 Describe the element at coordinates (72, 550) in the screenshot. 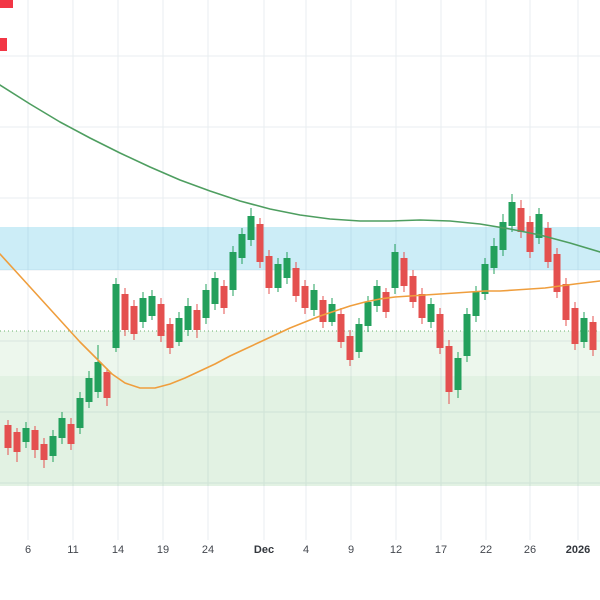

I see `x-axis-label-11: 11` at that location.